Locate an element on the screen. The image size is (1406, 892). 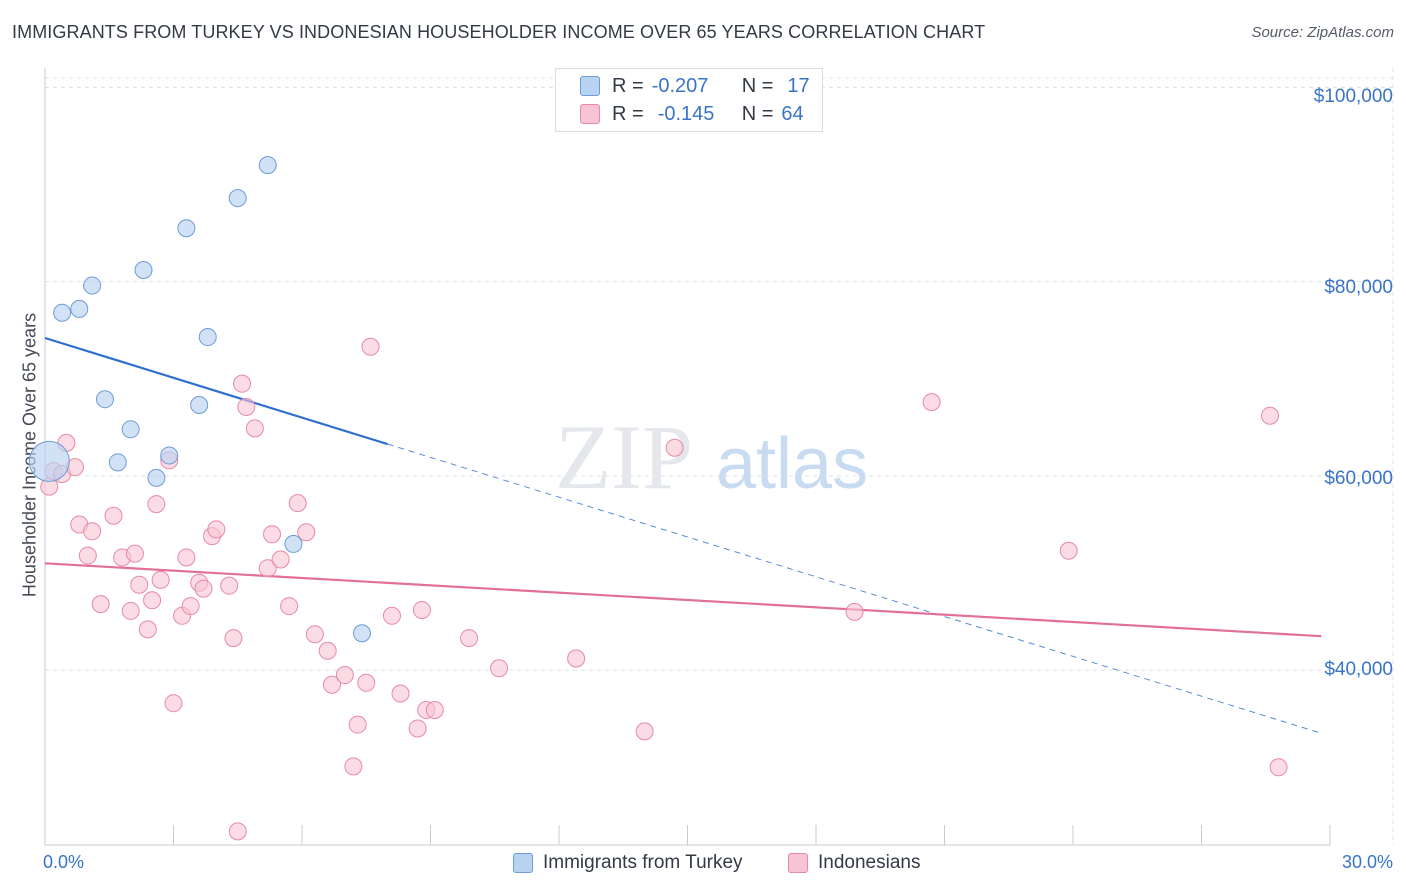
bottom-legend-label: Indonesians is located at coordinates (869, 862).